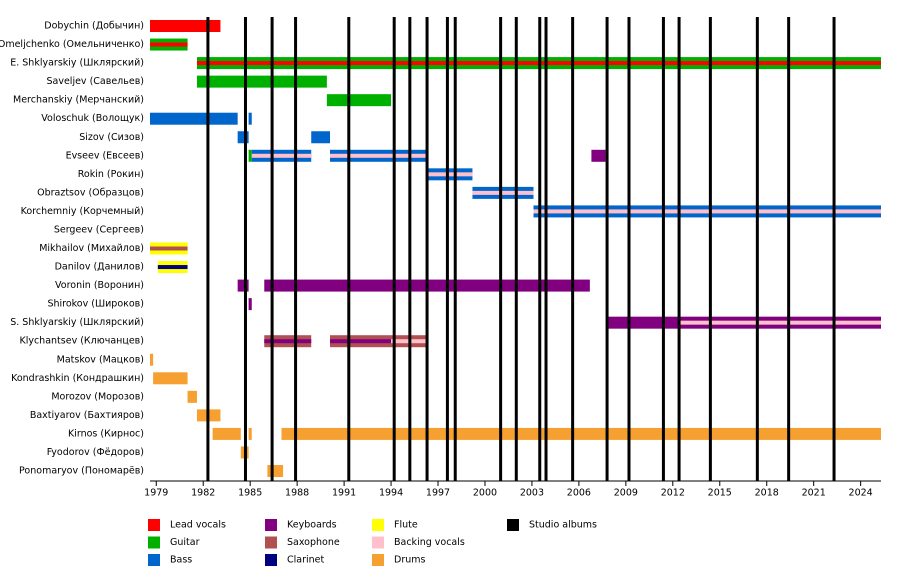  What do you see at coordinates (626, 493) in the screenshot?
I see `x-tick-label: 2009` at bounding box center [626, 493].